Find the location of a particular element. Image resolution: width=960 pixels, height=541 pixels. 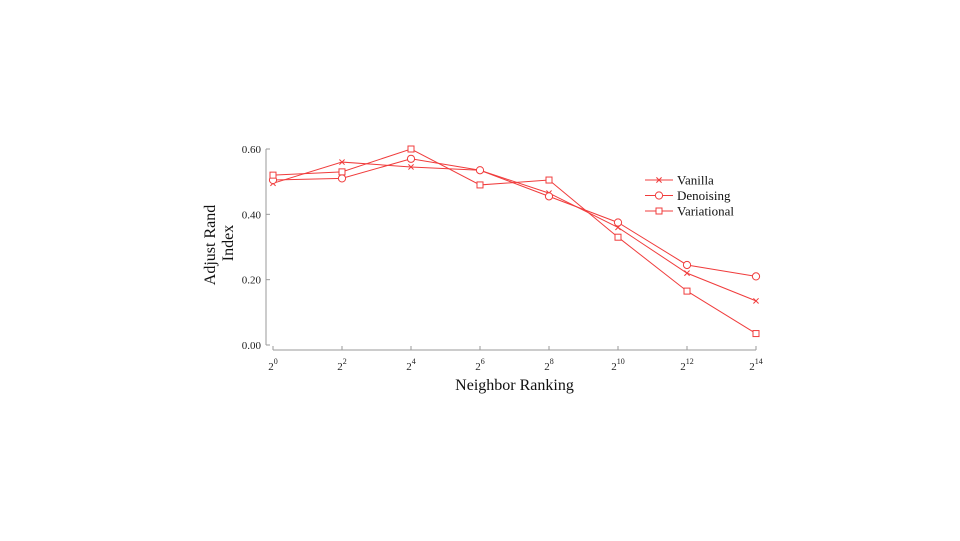

y-axis-title-line-2: Index is located at coordinates (228, 243).